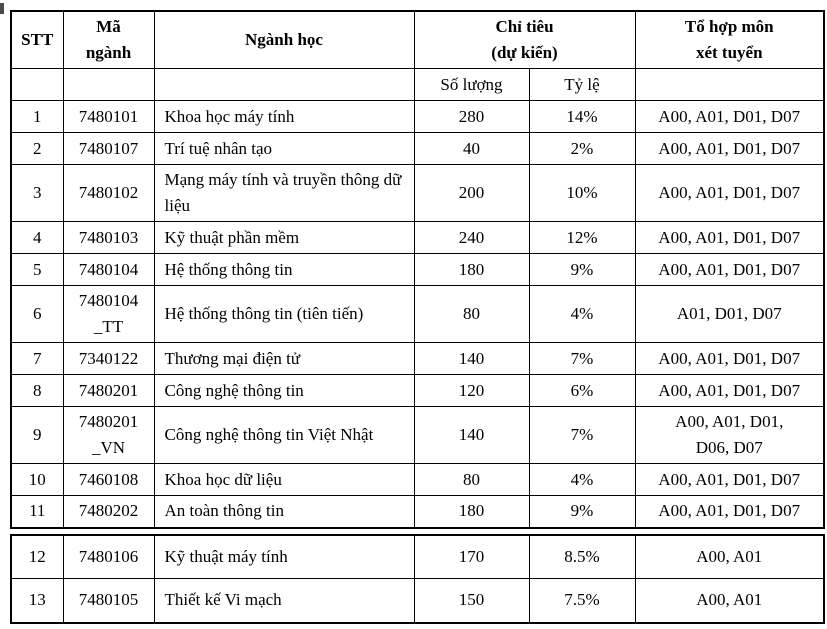 The width and height of the screenshot is (827, 629). I want to click on major-code-cell: 7480202, so click(108, 511).